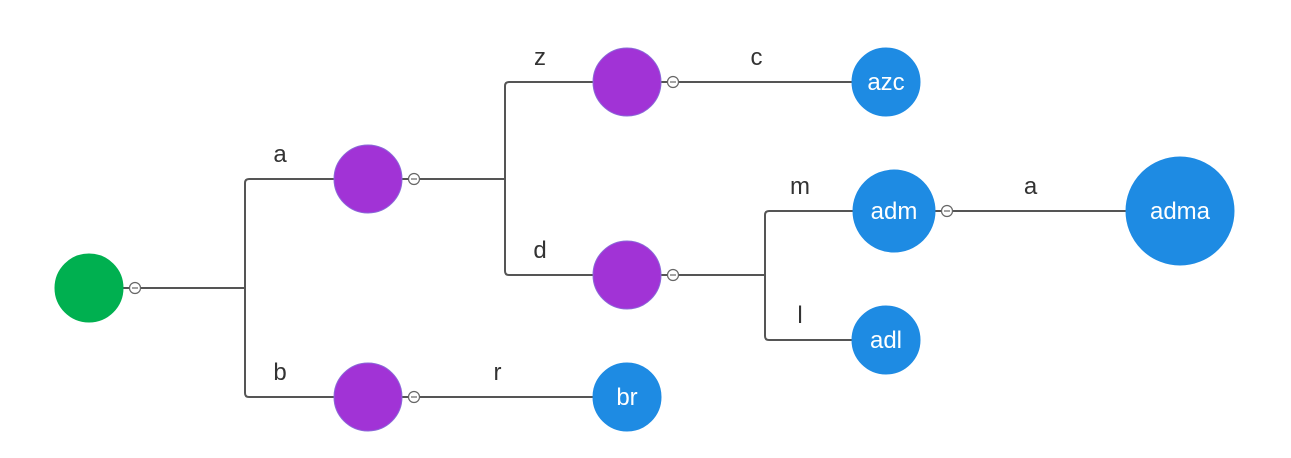  I want to click on node-ad, so click(627, 275).